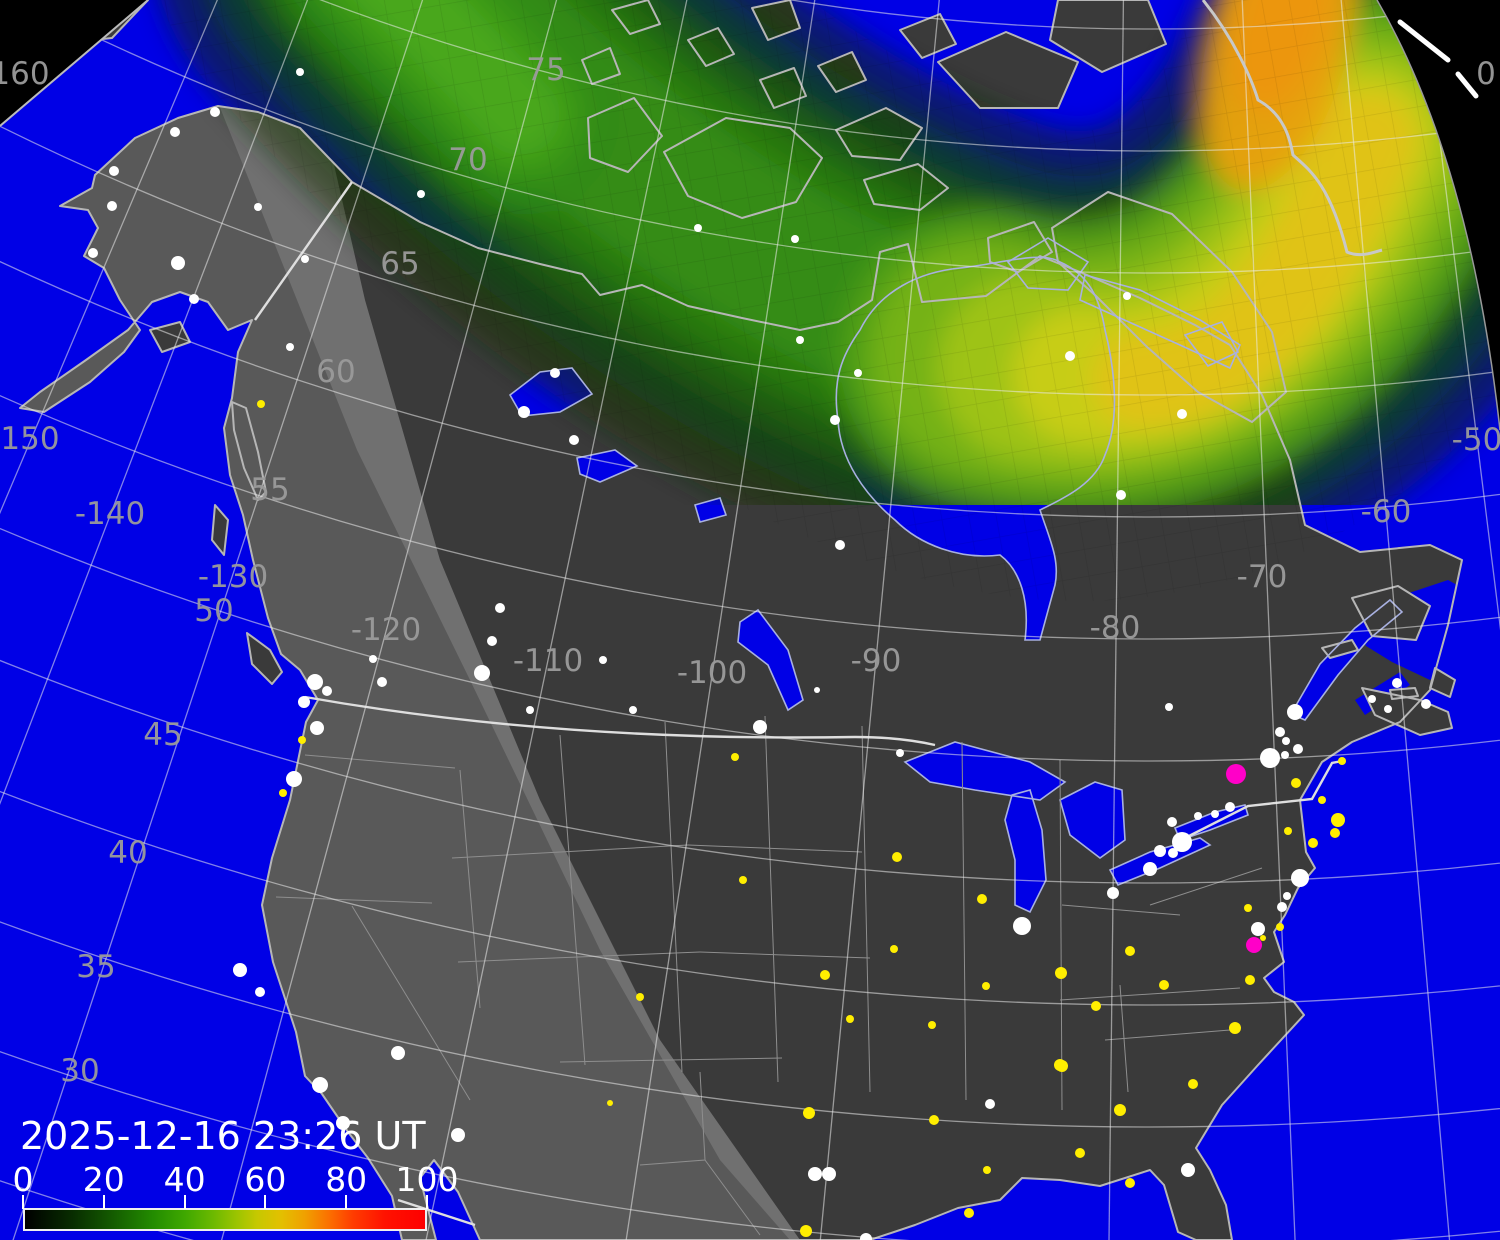 Image resolution: width=1500 pixels, height=1240 pixels. What do you see at coordinates (335, 372) in the screenshot?
I see `lat-label: 60` at bounding box center [335, 372].